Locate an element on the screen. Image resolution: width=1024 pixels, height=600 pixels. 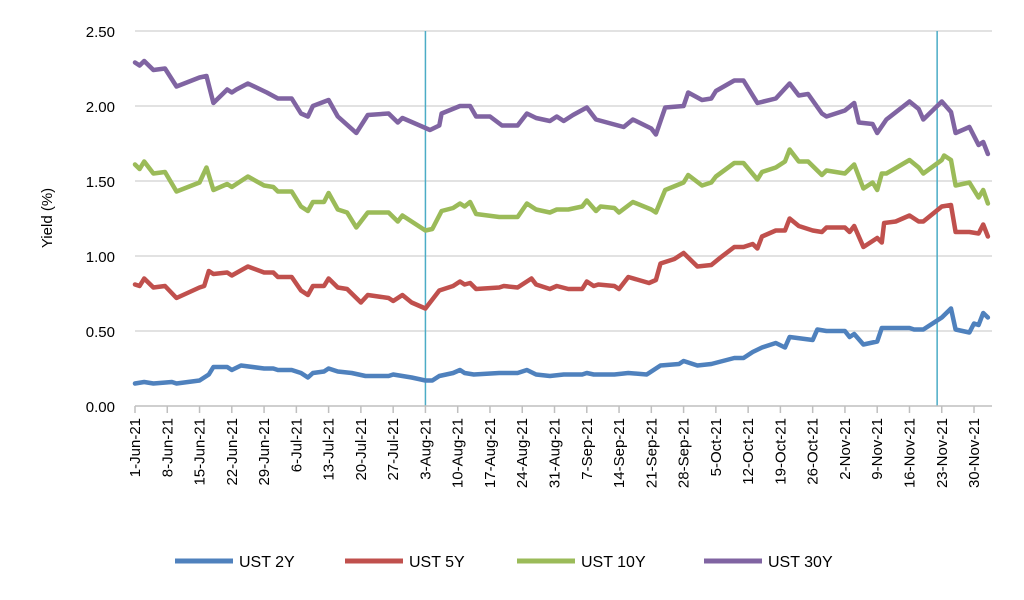
legend: UST 2Y UST 5Y UST 10Y UST 30Y is located at coordinates (504, 562).